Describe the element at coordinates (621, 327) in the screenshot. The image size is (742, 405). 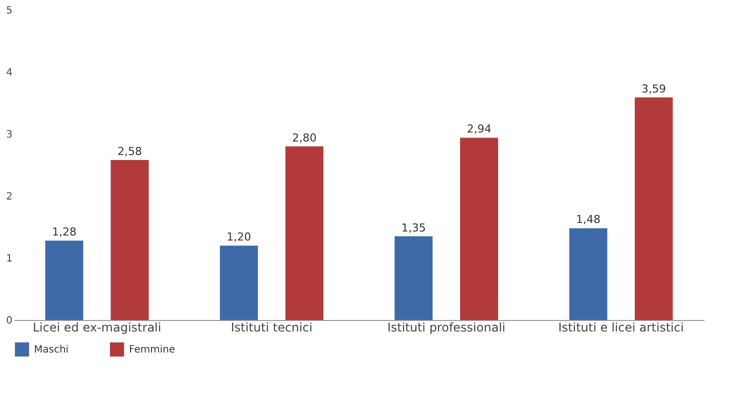
I see `x-tick-label: Istituti e licei artistici` at that location.